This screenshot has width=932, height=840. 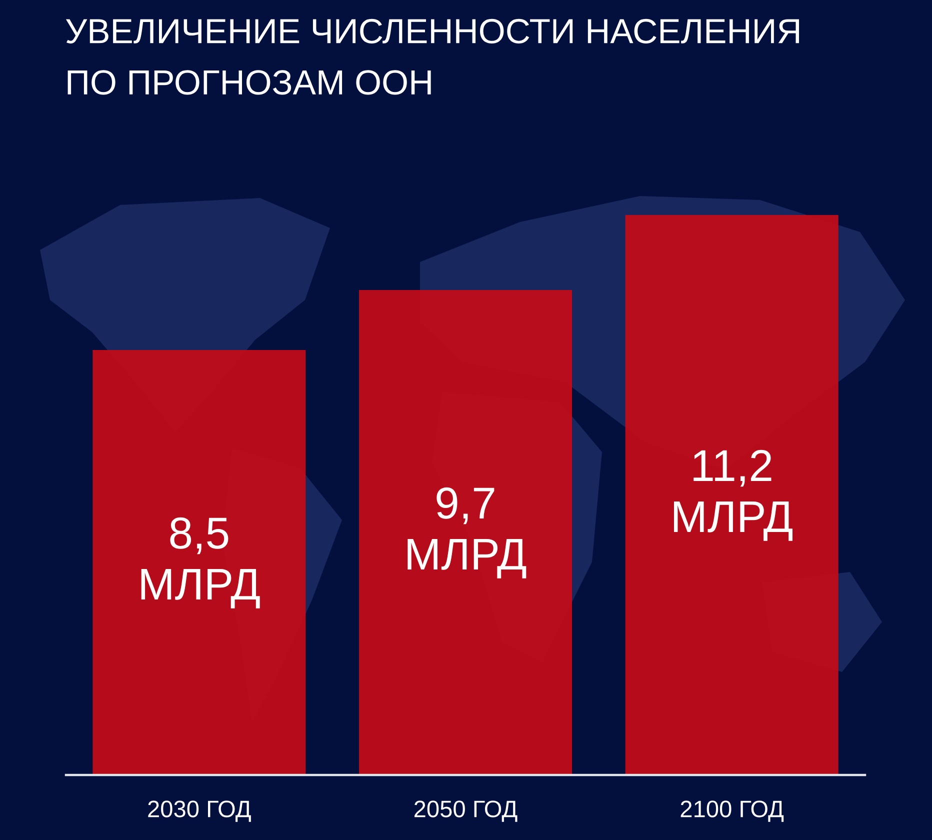 I want to click on data-label: 9,7 МЛРД, so click(x=467, y=532).